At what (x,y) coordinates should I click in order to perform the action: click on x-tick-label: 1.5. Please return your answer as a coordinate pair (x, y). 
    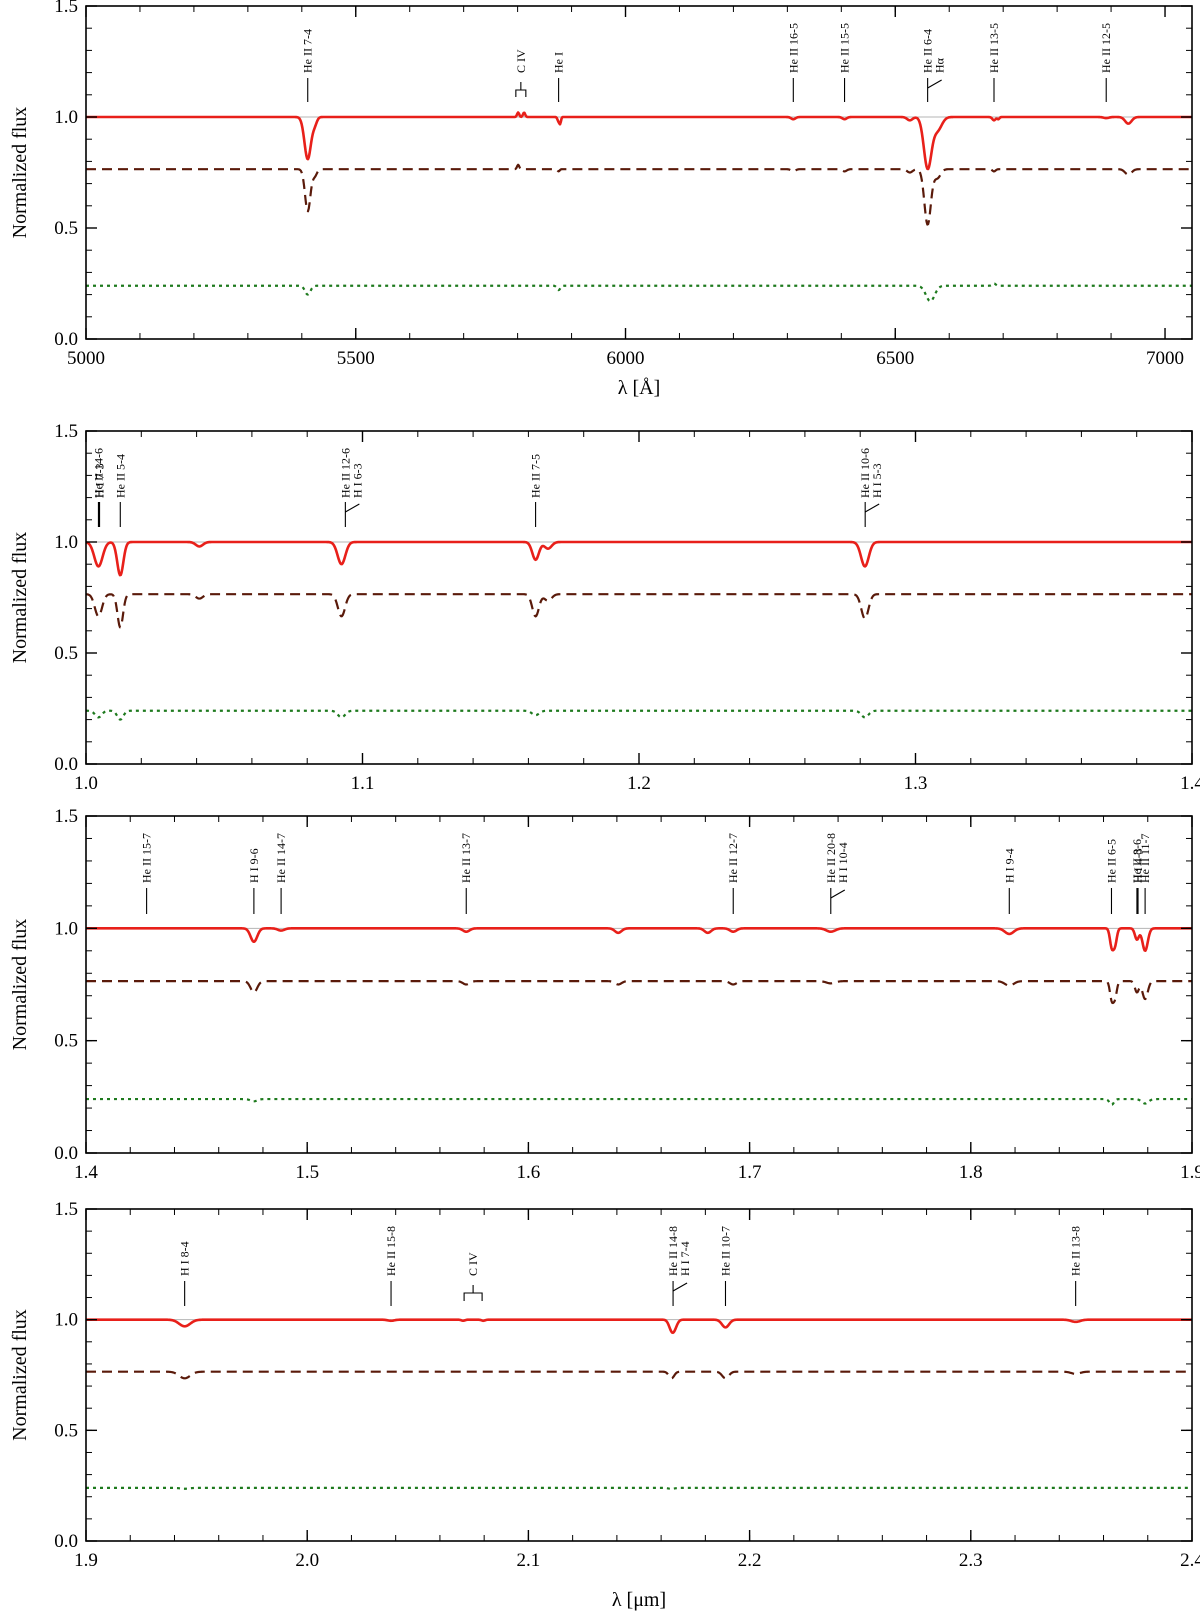
    Looking at the image, I should click on (307, 1172).